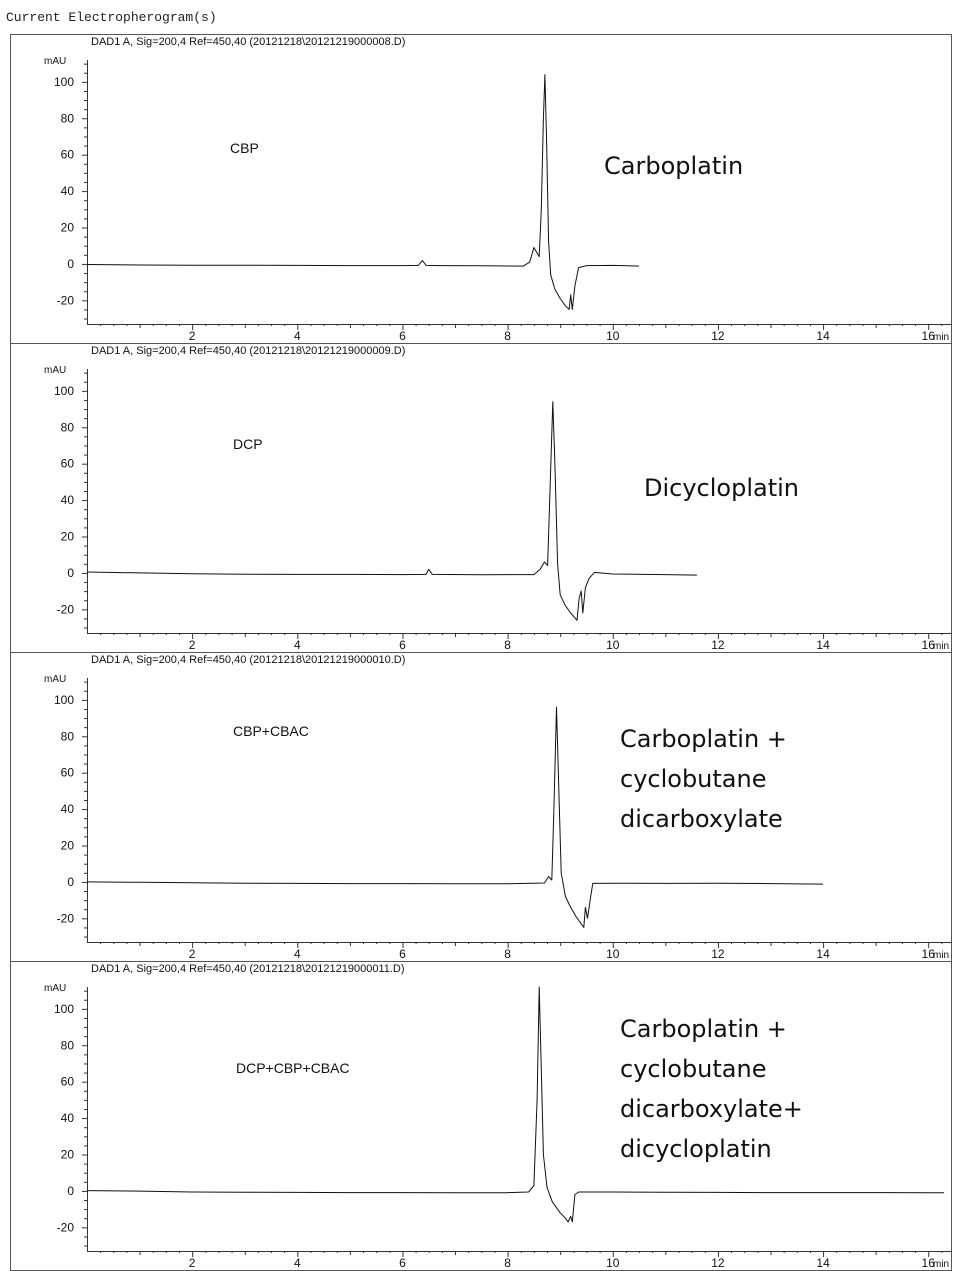 The image size is (953, 1271). What do you see at coordinates (721, 488) in the screenshot?
I see `annotation-text: Dicycloplatin` at bounding box center [721, 488].